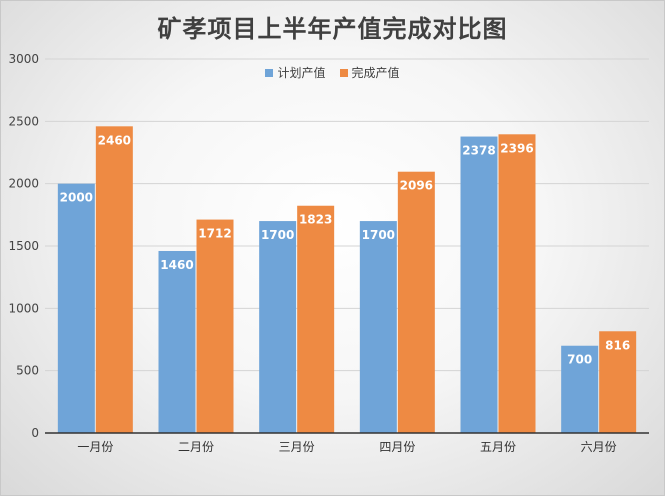 This screenshot has width=665, height=497. Describe the element at coordinates (297, 447) in the screenshot. I see `x-tick-label: 三月份` at that location.